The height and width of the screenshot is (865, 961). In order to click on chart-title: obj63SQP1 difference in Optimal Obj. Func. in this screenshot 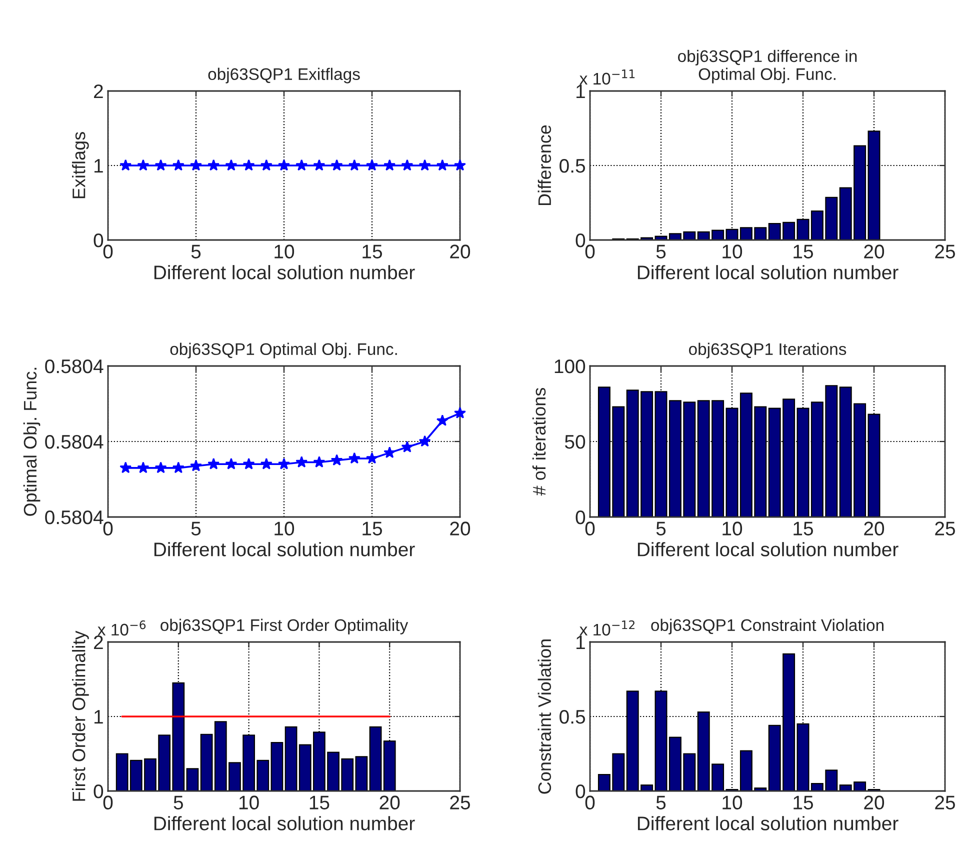, I will do `click(767, 67)`.